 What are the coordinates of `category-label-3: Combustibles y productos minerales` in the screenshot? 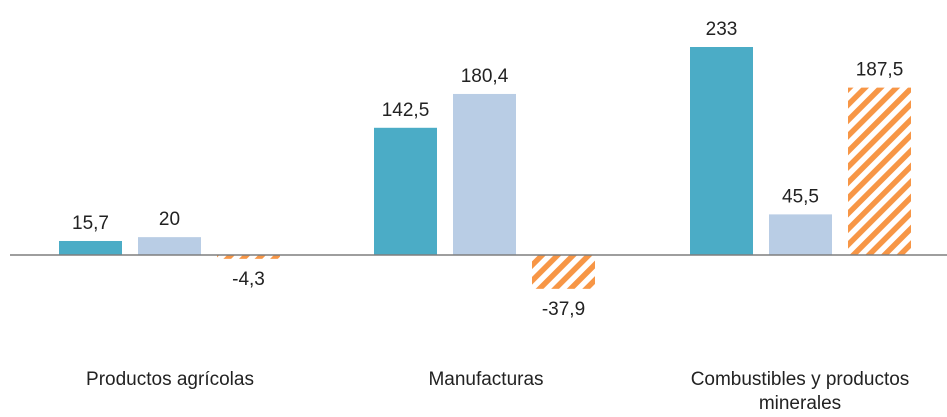 It's located at (800, 391).